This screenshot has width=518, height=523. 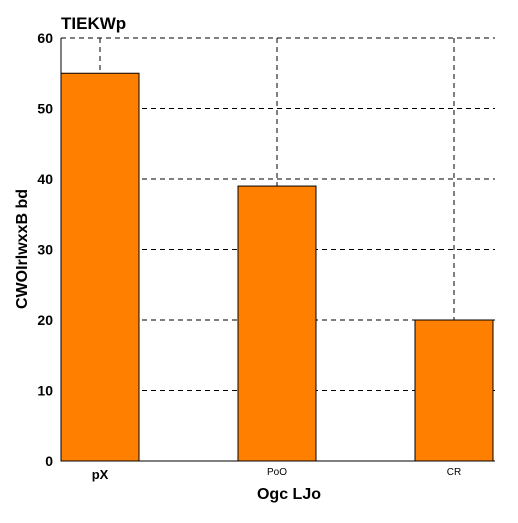 What do you see at coordinates (45, 320) in the screenshot?
I see `y-tick-label: 20` at bounding box center [45, 320].